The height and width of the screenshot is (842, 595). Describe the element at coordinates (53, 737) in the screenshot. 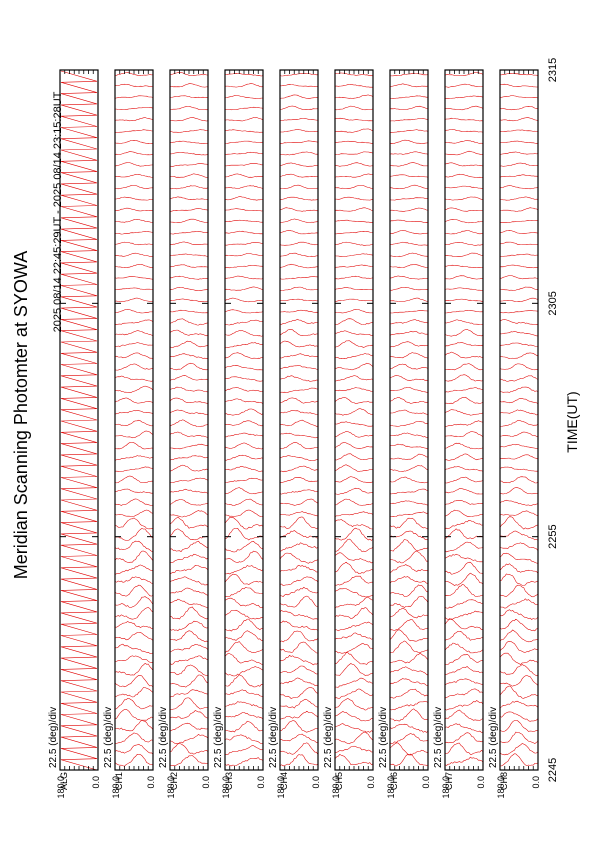

I see `scale-label: 22.5 (deg)/div` at that location.